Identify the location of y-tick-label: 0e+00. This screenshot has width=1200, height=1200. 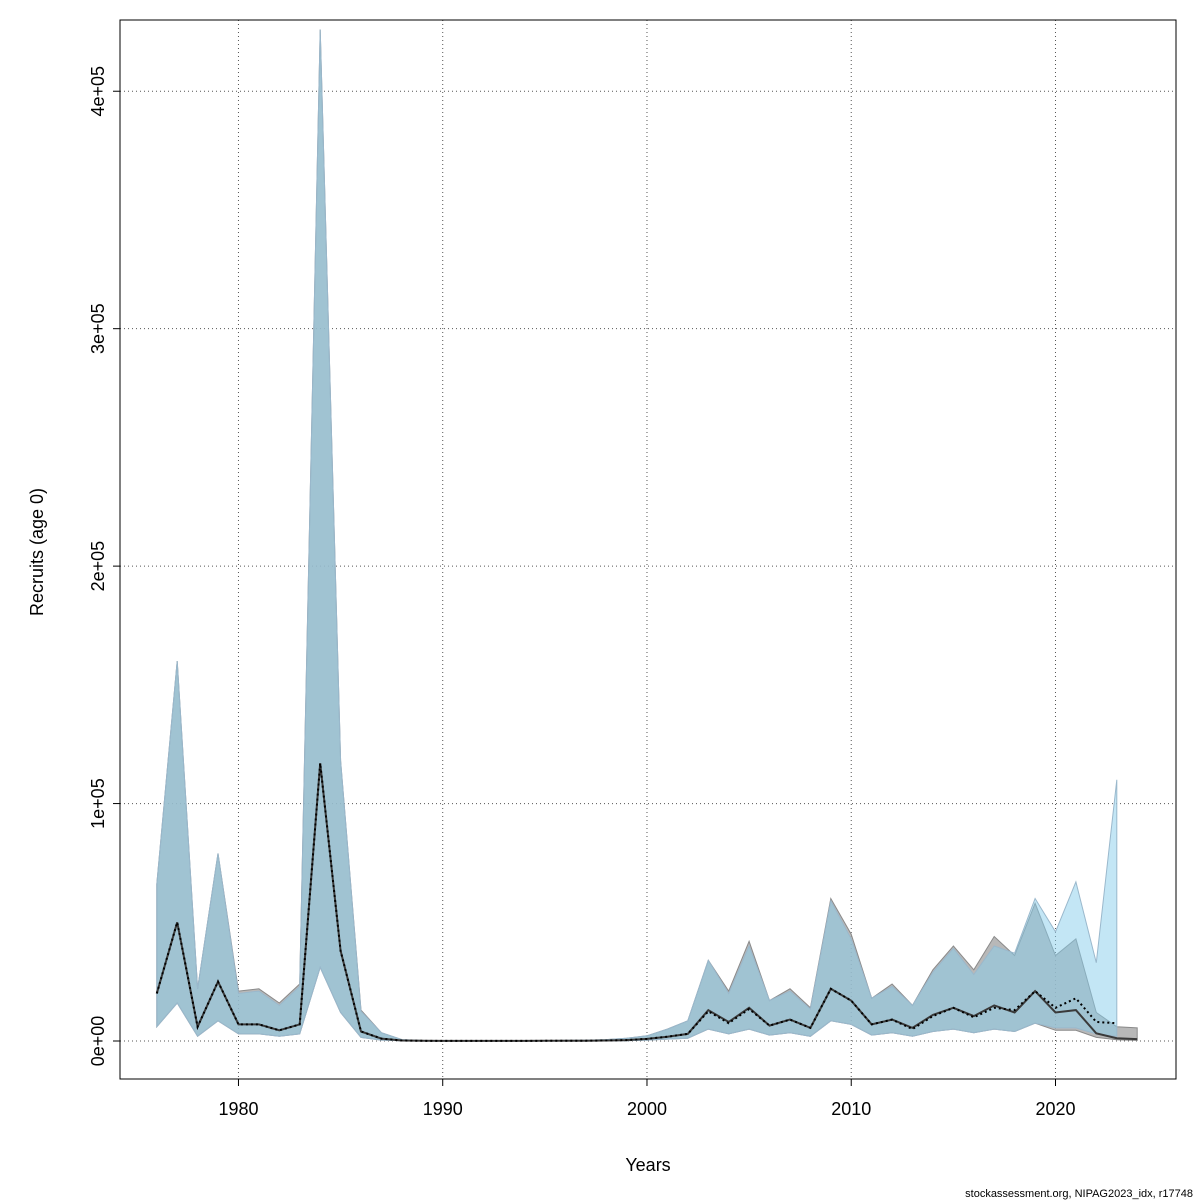
(98, 1041).